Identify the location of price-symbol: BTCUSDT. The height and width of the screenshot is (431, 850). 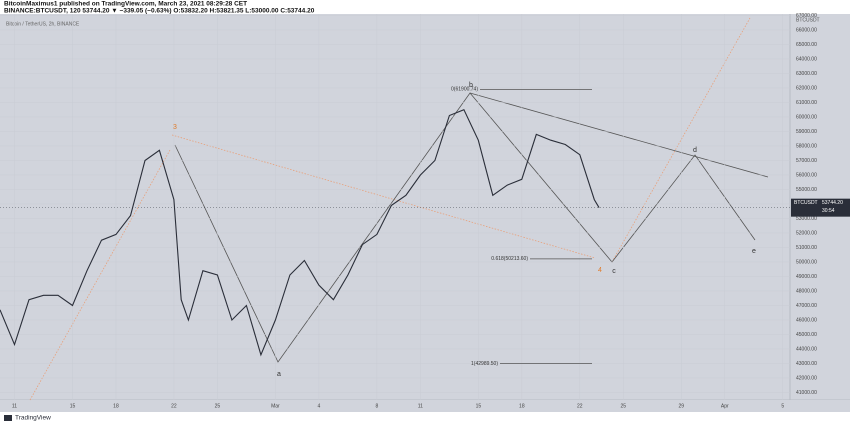
(806, 203).